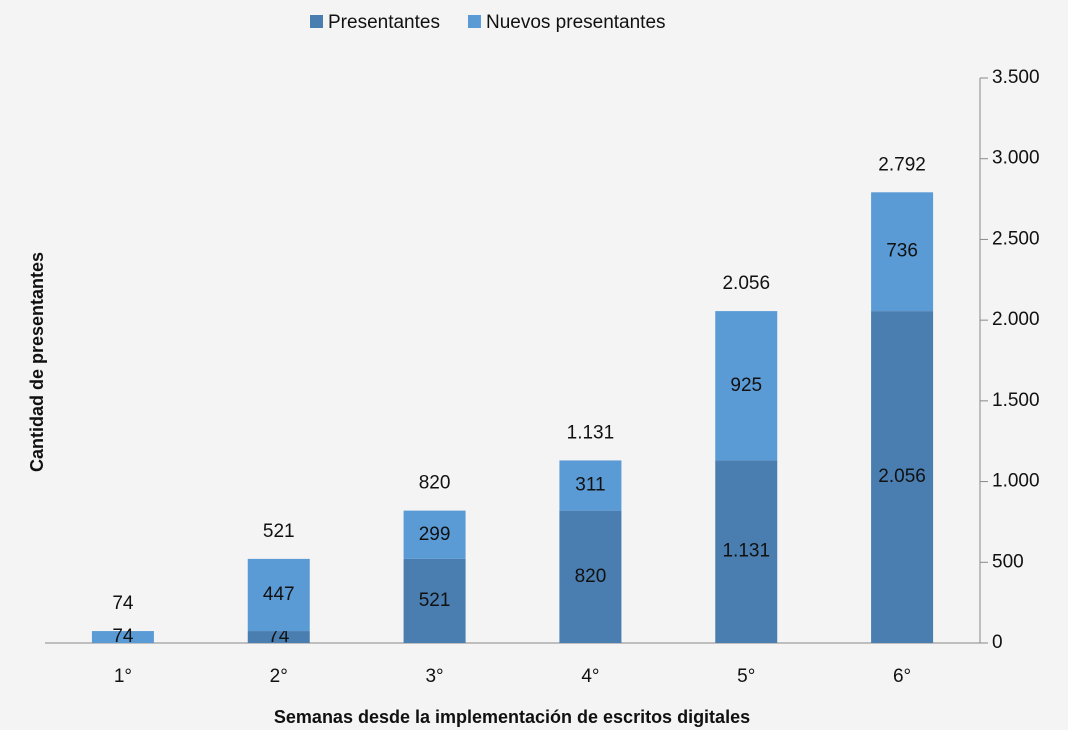 The height and width of the screenshot is (730, 1068). I want to click on value-label: 311, so click(590, 485).